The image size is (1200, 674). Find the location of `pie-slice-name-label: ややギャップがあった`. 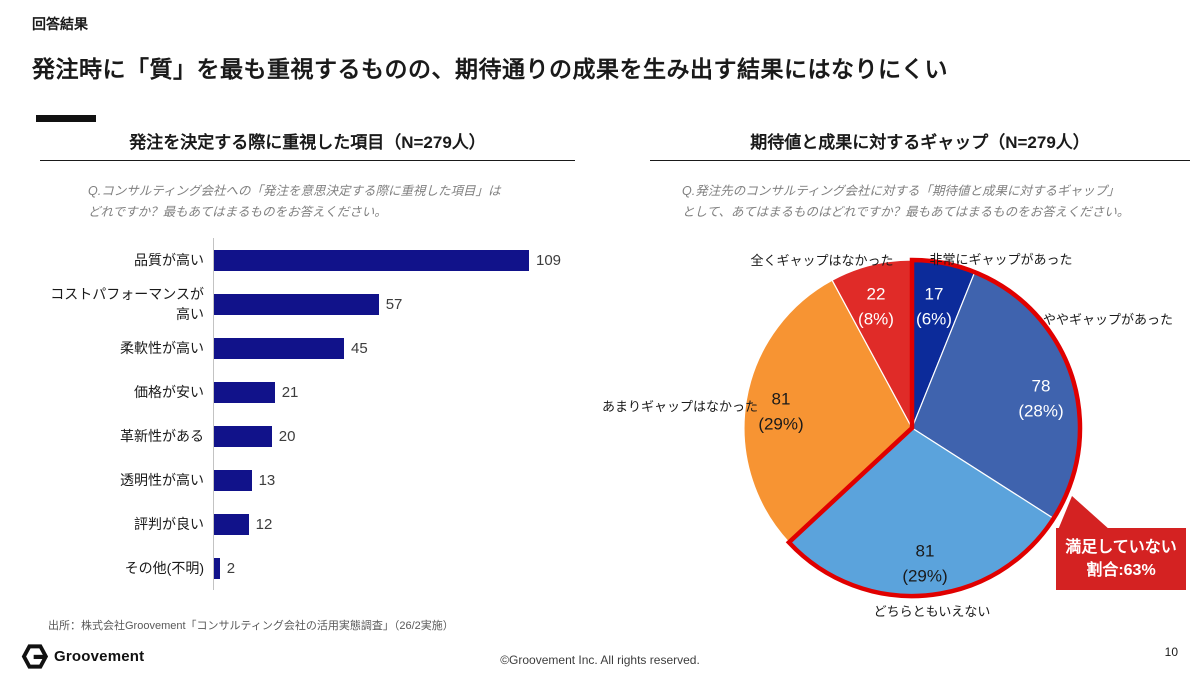

pie-slice-name-label: ややギャップがあった is located at coordinates (1108, 319).